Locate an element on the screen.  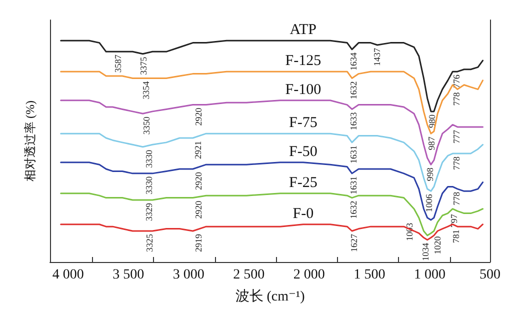
annotation: 777 is located at coordinates (457, 136).